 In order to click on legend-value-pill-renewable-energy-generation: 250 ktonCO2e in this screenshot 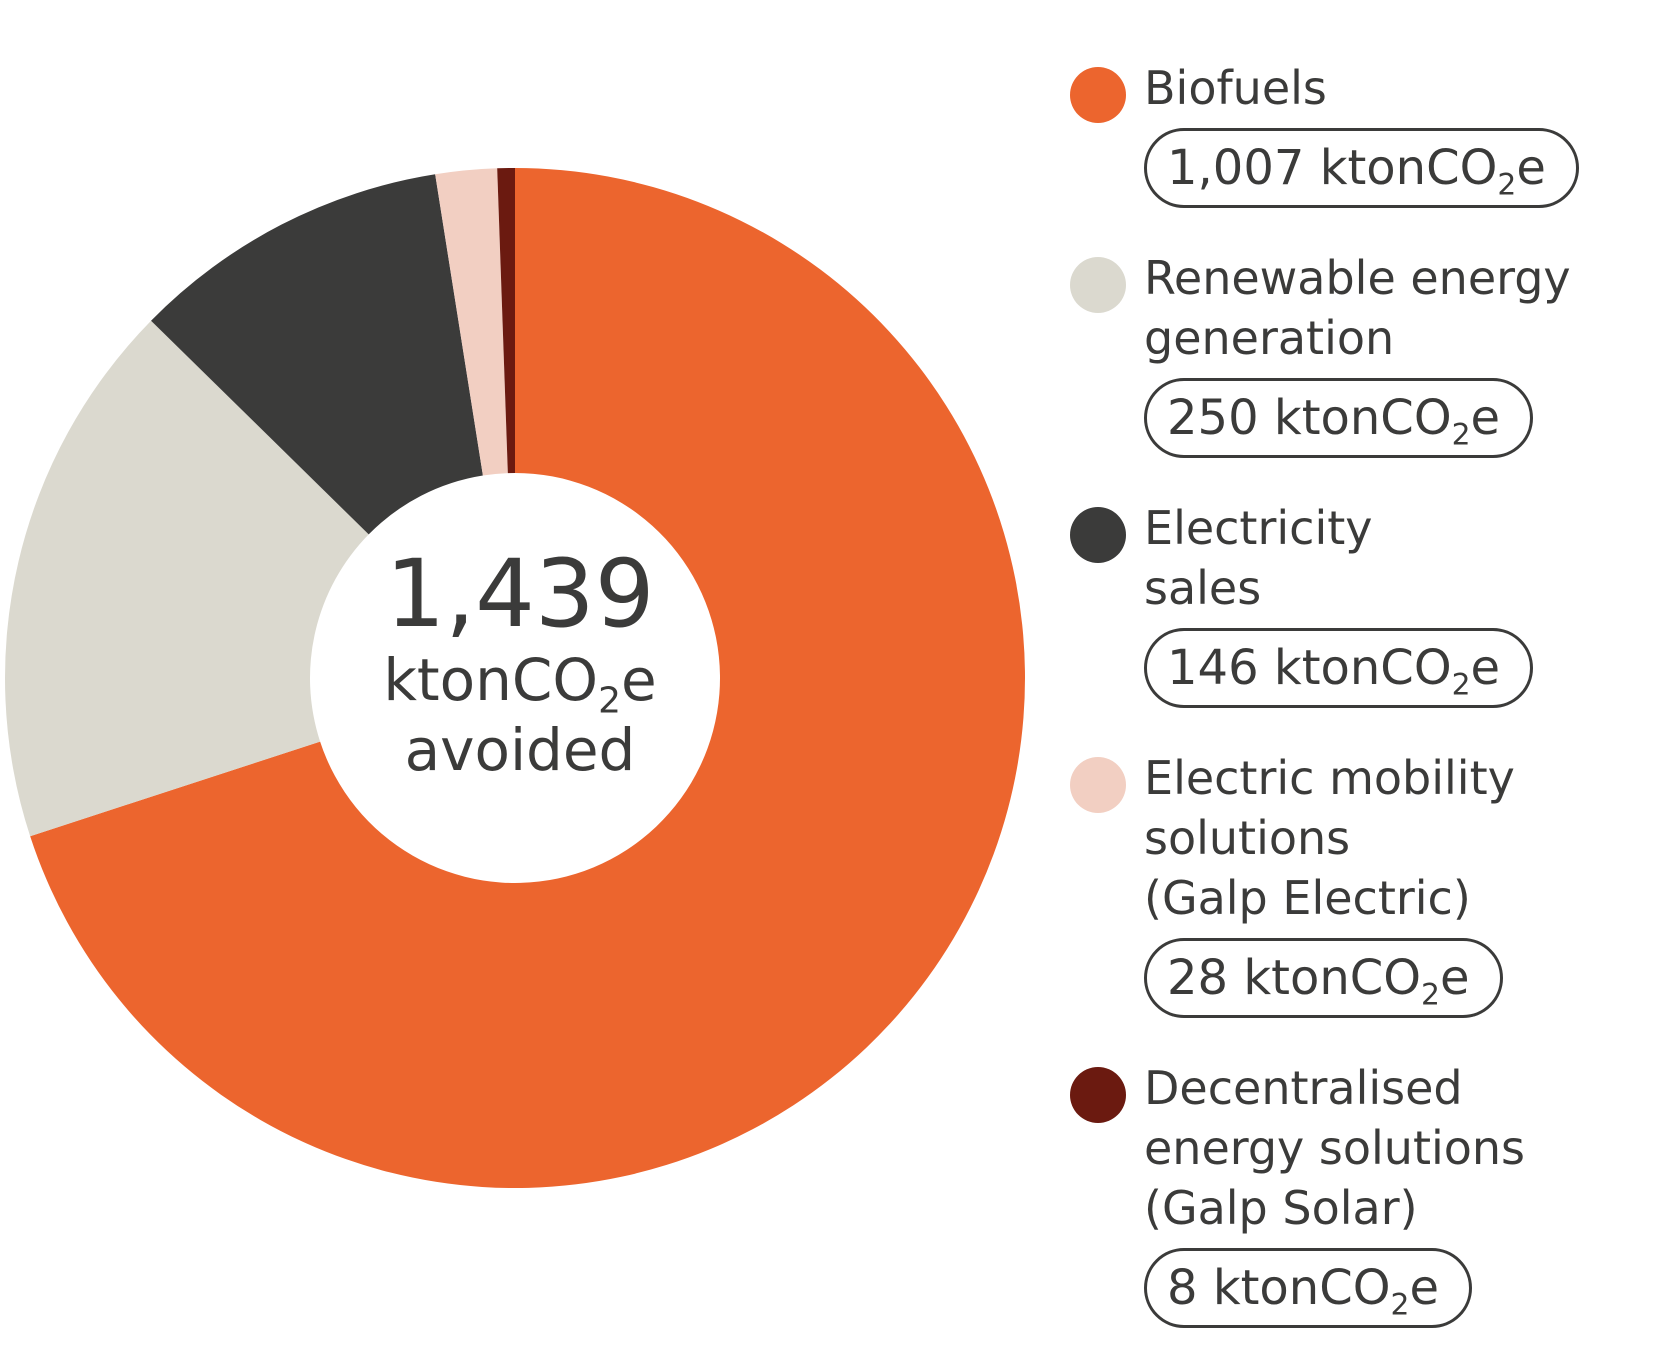, I will do `click(1339, 418)`.